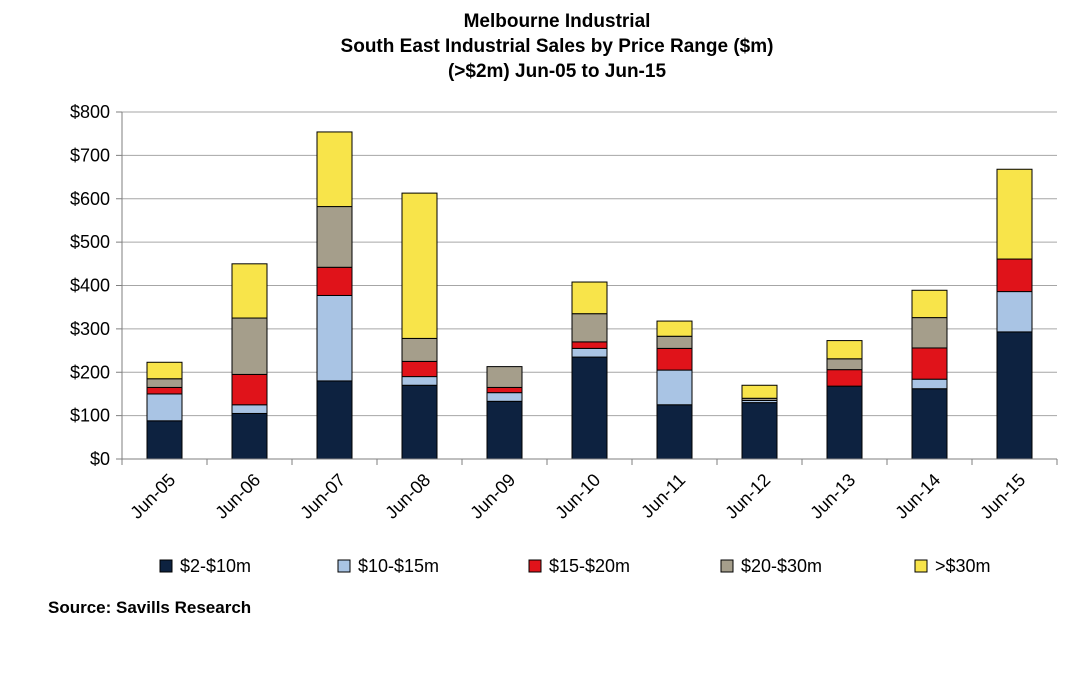 This screenshot has width=1080, height=696. Describe the element at coordinates (917, 496) in the screenshot. I see `x-tick-label: Jun-14` at that location.